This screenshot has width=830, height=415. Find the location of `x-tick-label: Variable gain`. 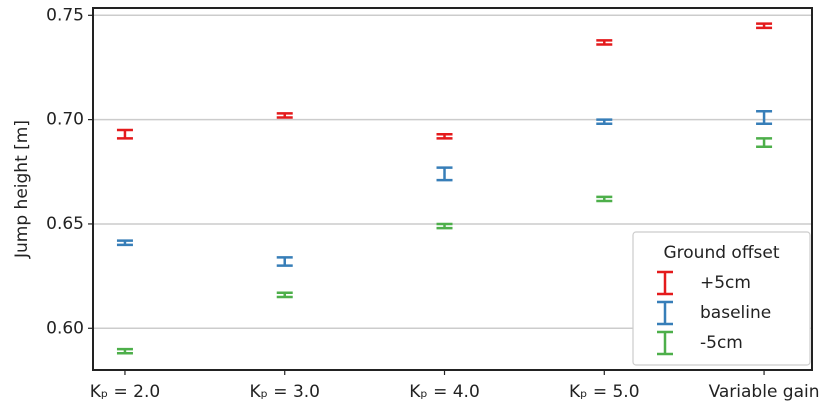

x-tick-label: Variable gain is located at coordinates (764, 392).